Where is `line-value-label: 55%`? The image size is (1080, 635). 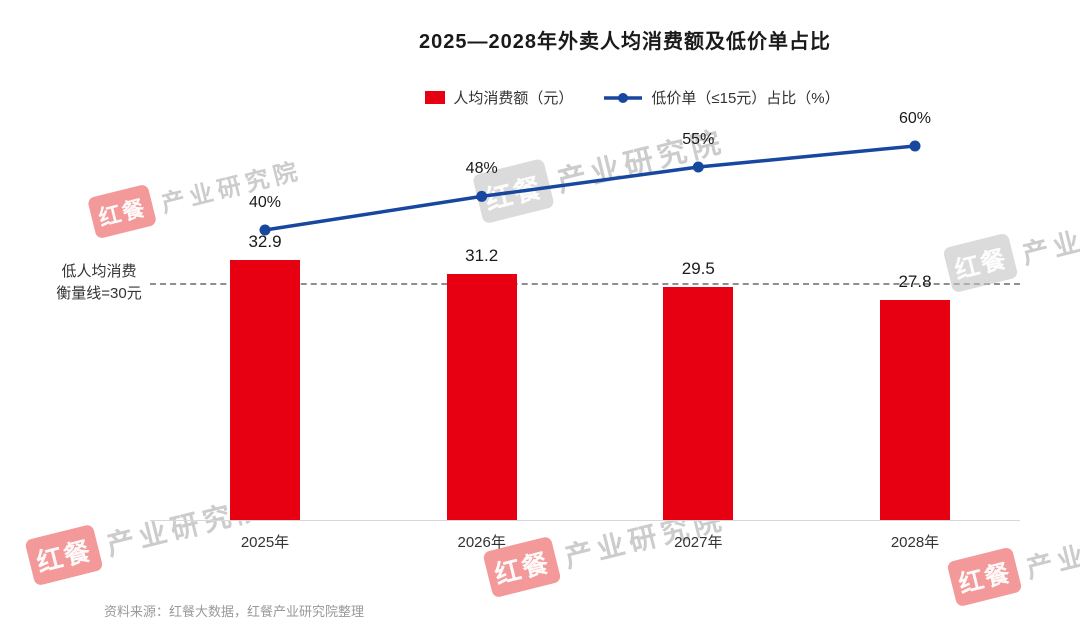 line-value-label: 55% is located at coordinates (698, 139).